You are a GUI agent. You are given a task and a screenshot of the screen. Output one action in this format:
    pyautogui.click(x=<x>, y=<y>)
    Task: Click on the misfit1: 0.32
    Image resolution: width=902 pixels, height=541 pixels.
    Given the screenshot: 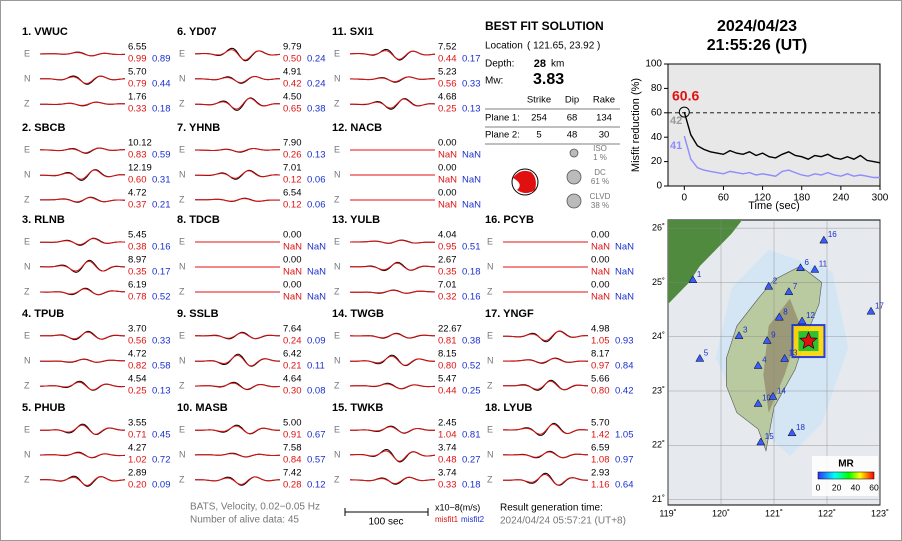 What is the action you would take?
    pyautogui.click(x=447, y=297)
    